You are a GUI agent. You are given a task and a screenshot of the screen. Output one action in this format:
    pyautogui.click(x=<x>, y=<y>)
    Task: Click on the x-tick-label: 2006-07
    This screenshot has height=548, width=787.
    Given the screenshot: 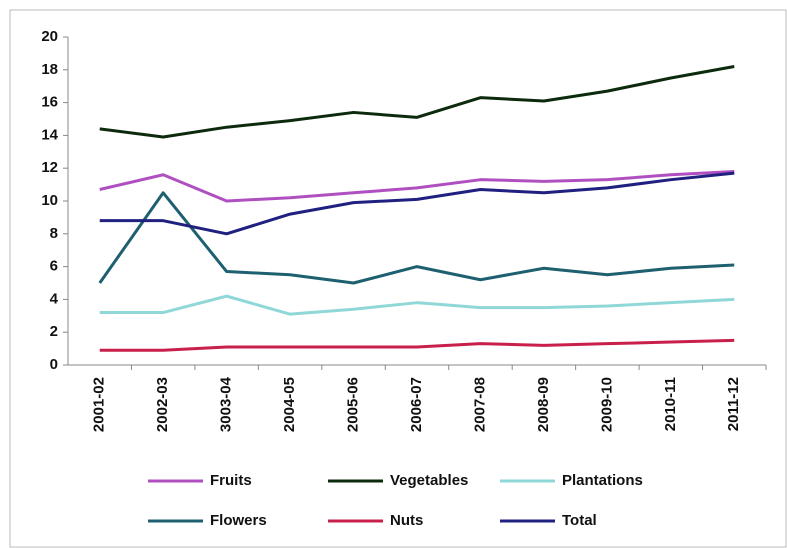 What is the action you would take?
    pyautogui.click(x=416, y=404)
    